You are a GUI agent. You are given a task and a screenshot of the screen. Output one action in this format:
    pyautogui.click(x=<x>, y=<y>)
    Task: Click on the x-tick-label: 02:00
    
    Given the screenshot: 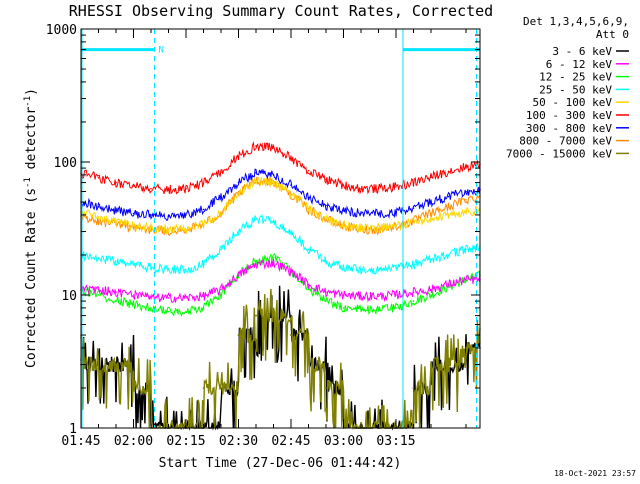 What is the action you would take?
    pyautogui.click(x=133, y=441)
    